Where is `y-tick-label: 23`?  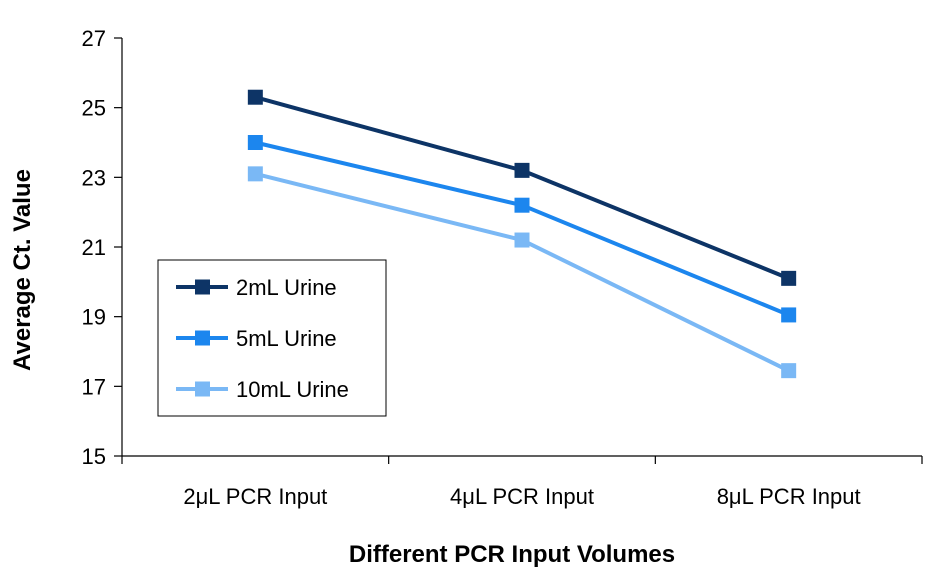 y-tick-label: 23 is located at coordinates (94, 177).